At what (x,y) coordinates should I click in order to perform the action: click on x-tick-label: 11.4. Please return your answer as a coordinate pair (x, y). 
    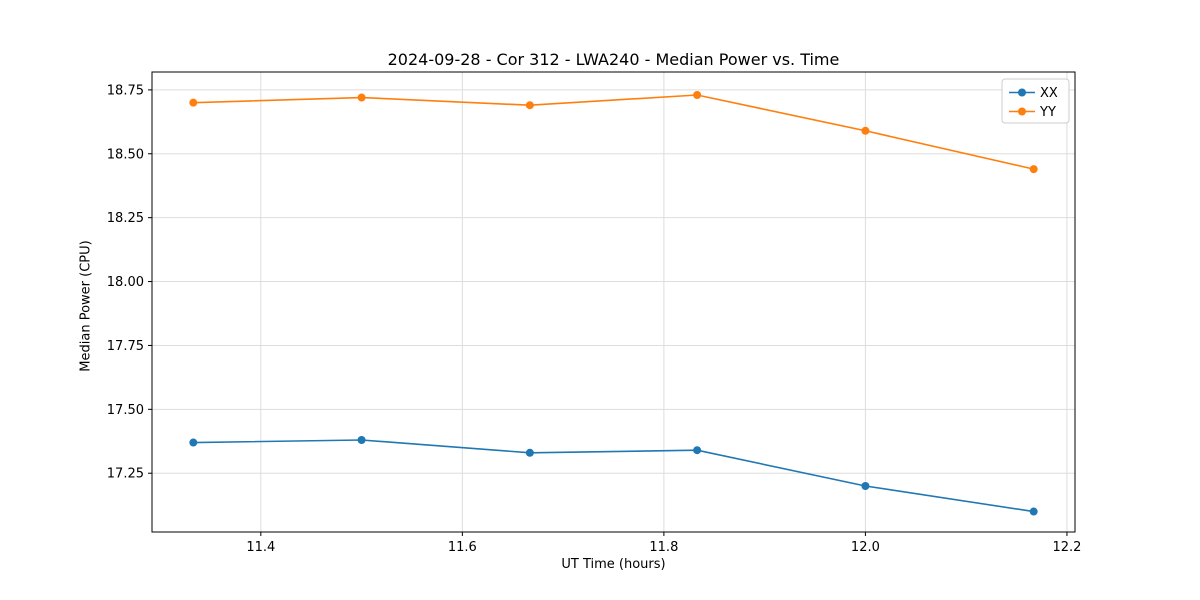
    Looking at the image, I should click on (260, 547).